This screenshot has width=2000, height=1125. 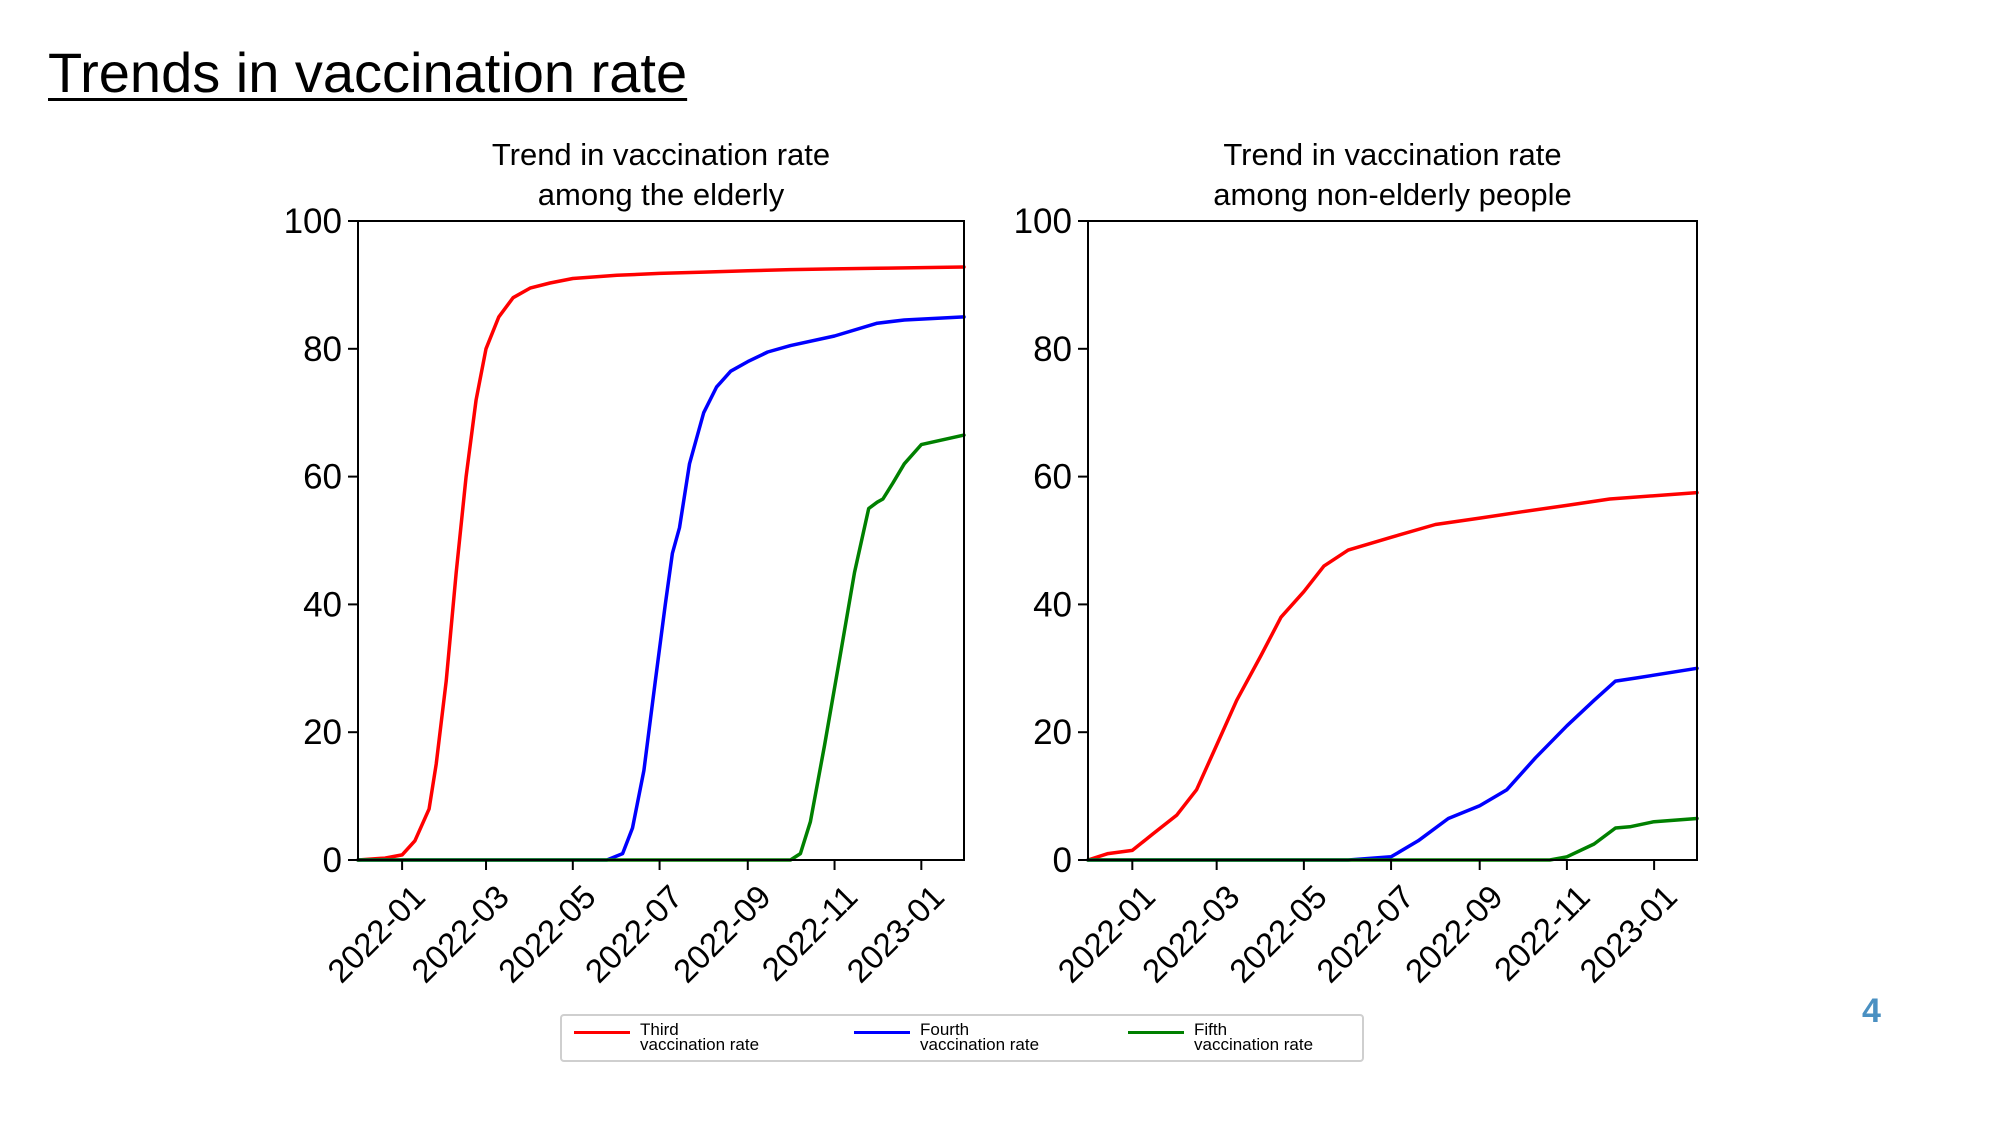 I want to click on chart-2-series-3-line, so click(x=1392, y=839).